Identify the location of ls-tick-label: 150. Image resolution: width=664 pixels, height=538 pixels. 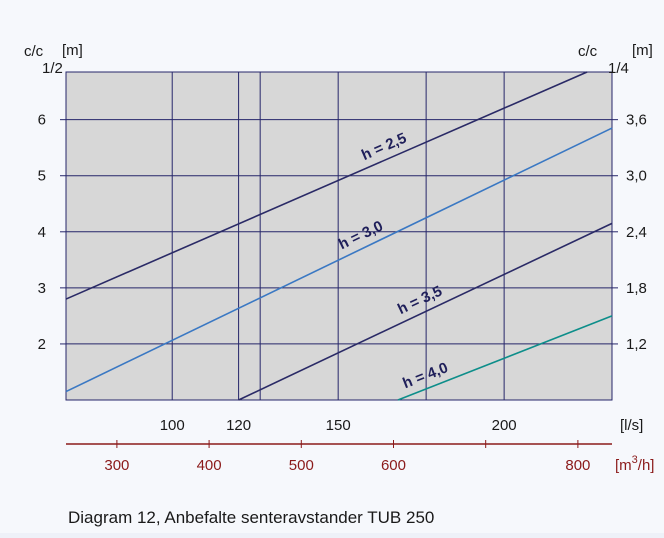
(338, 425).